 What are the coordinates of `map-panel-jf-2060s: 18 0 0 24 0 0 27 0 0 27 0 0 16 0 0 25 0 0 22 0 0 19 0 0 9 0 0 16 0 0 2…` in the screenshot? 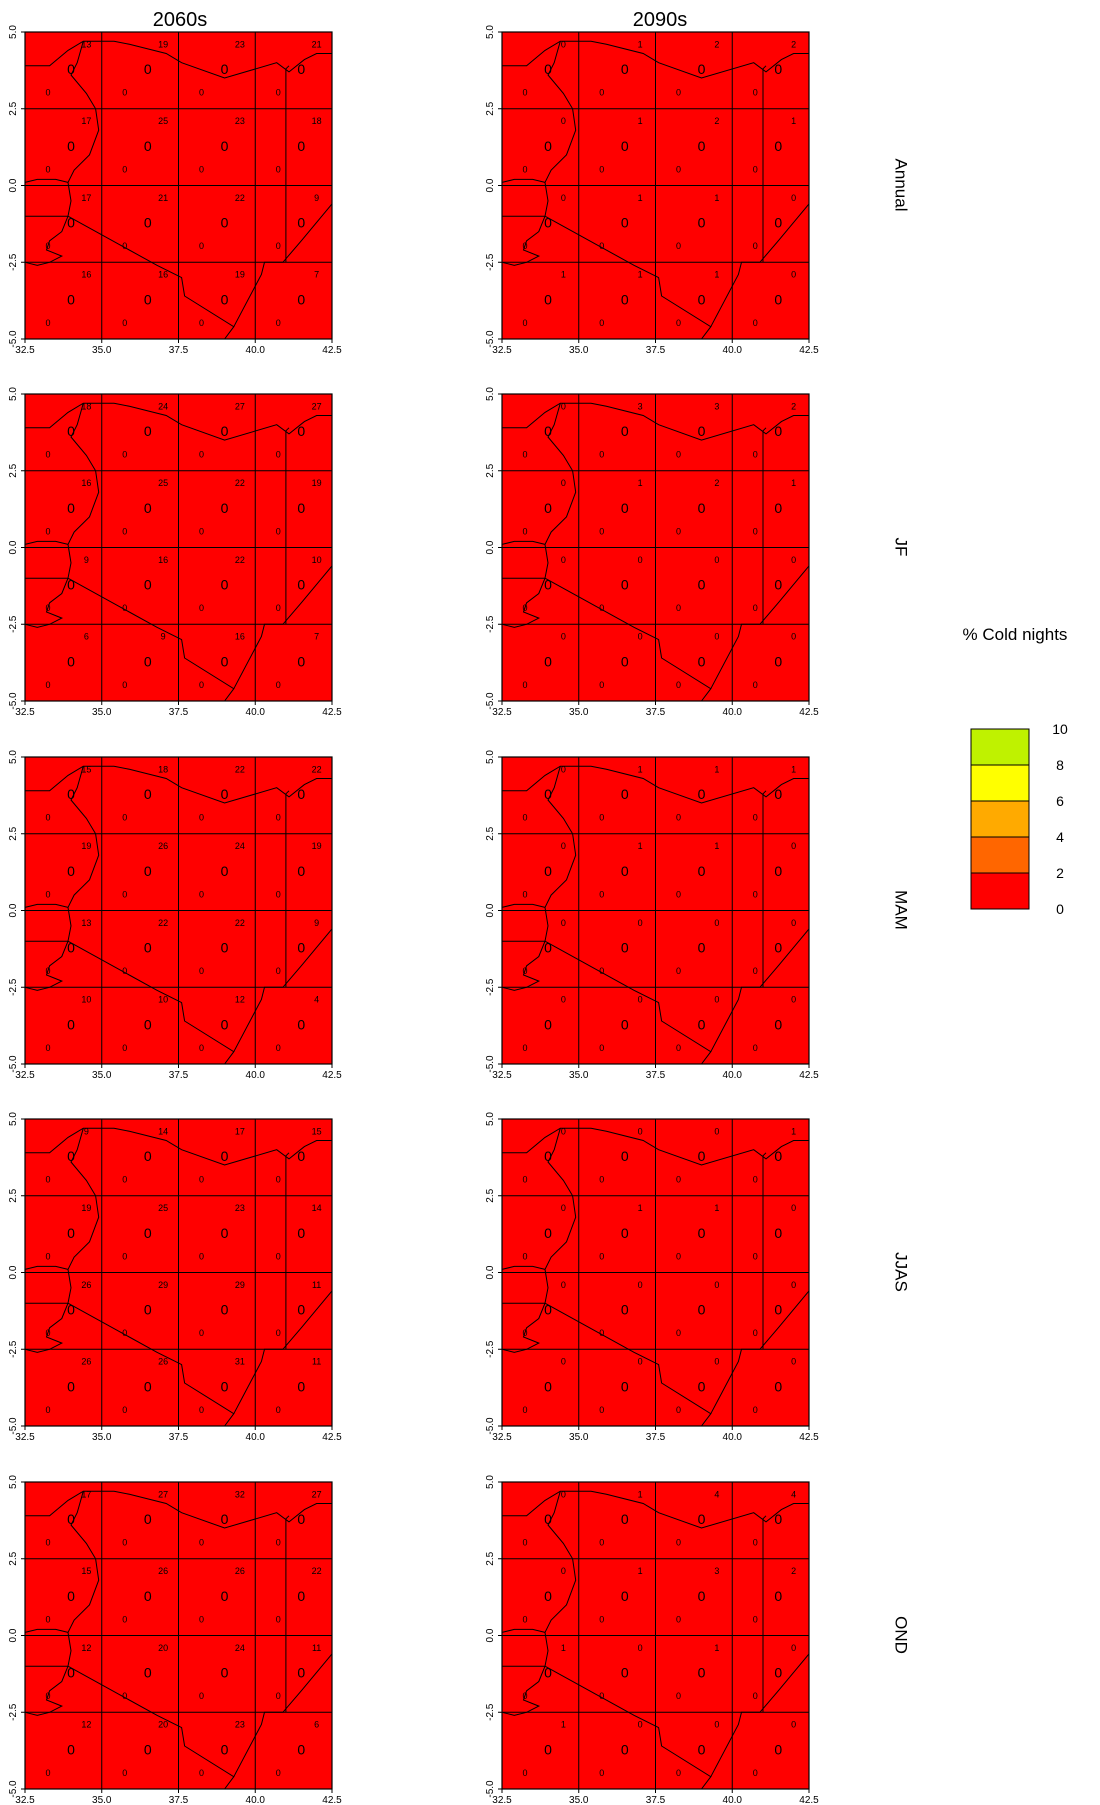 It's located at (175, 552).